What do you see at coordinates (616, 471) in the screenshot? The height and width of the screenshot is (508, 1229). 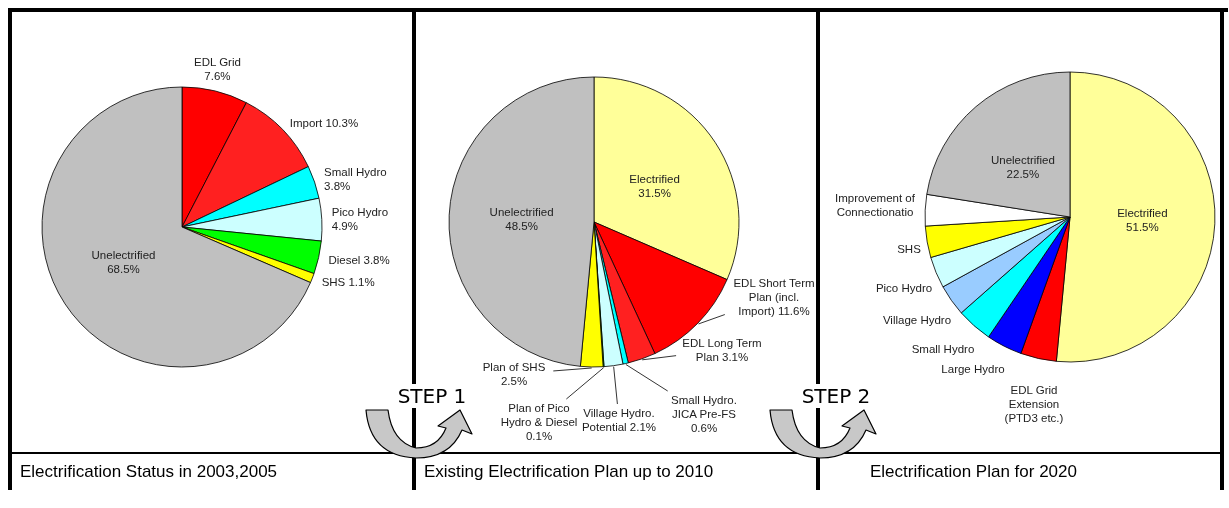 I see `text: Existing Electrification Plan up to 2010` at bounding box center [616, 471].